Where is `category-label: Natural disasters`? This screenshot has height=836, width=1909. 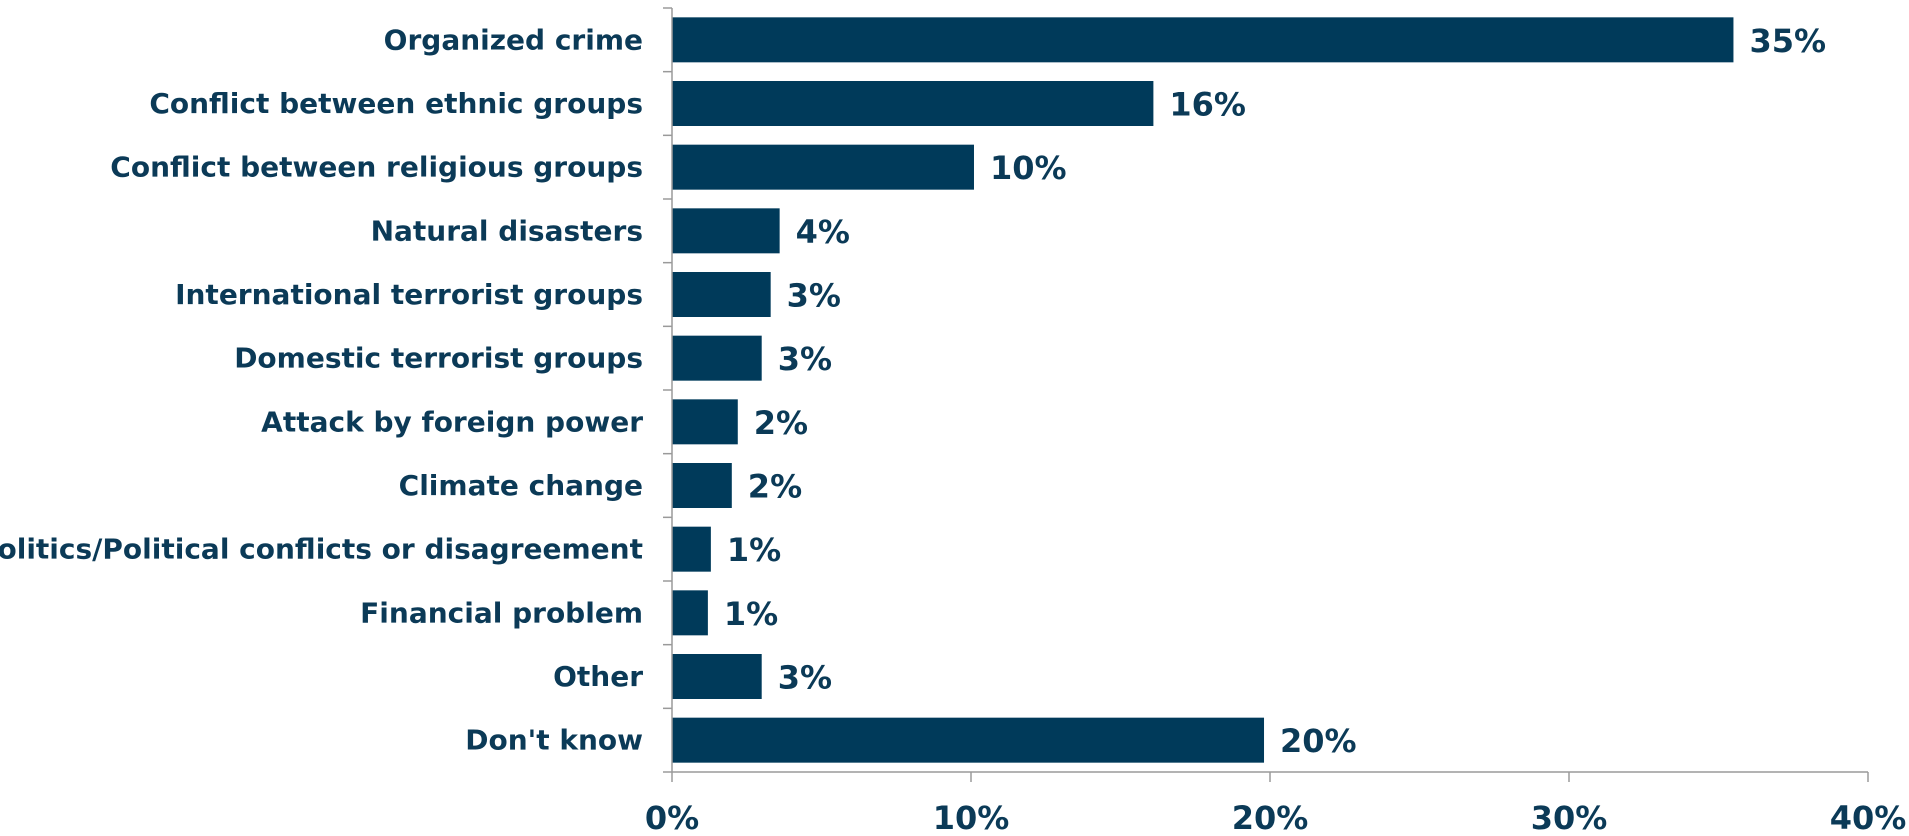
category-label: Natural disasters is located at coordinates (507, 230).